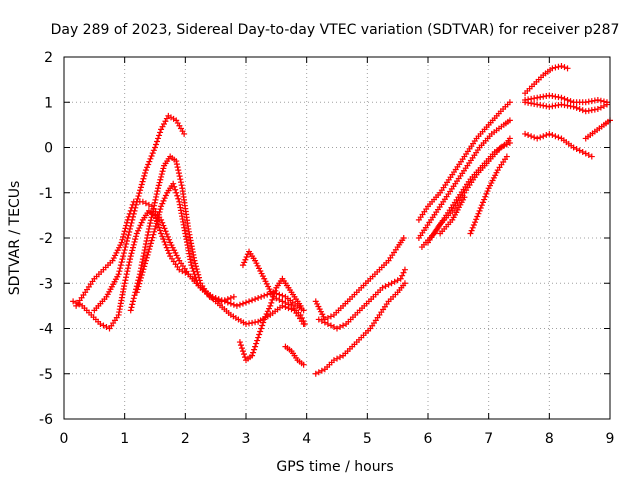 The image size is (640, 480). What do you see at coordinates (610, 439) in the screenshot?
I see `x-tick-label: 9` at bounding box center [610, 439].